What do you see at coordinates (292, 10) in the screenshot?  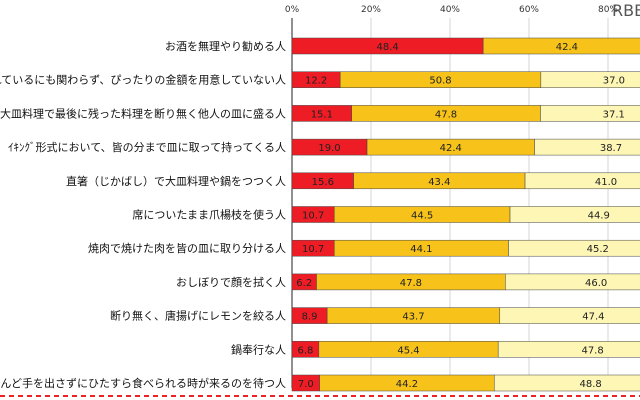 I see `x-tick-label: 0%` at bounding box center [292, 10].